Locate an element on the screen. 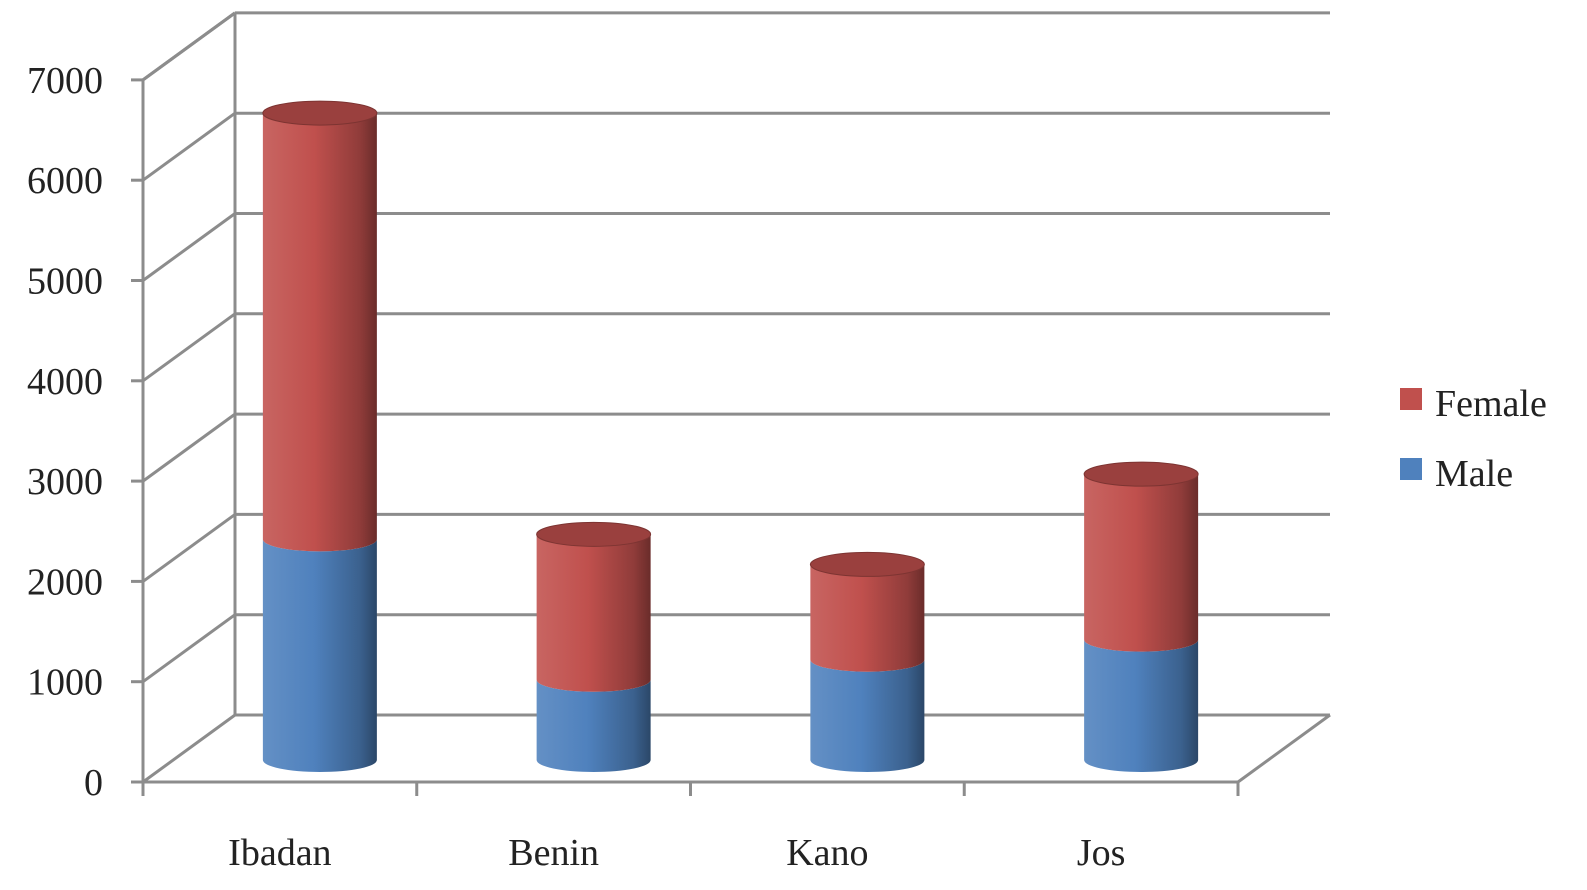  legend-label-male: Male is located at coordinates (1474, 474).